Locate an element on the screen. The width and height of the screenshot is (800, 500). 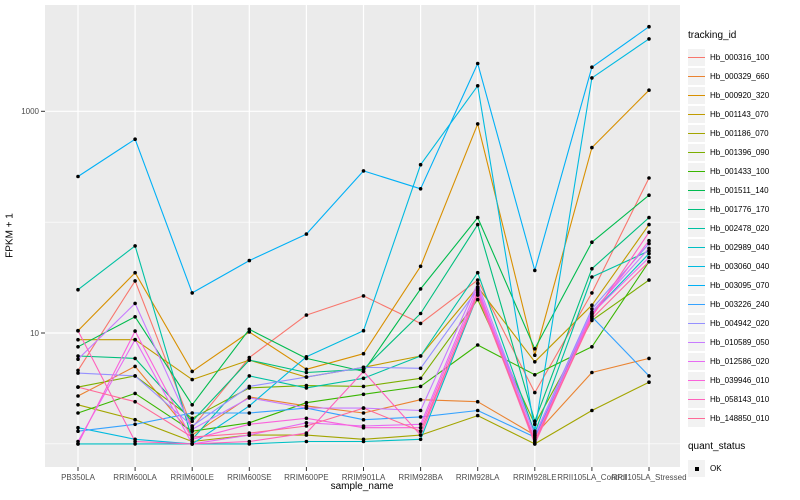
legend-item-label: Hb_003060_040 is located at coordinates (740, 266).